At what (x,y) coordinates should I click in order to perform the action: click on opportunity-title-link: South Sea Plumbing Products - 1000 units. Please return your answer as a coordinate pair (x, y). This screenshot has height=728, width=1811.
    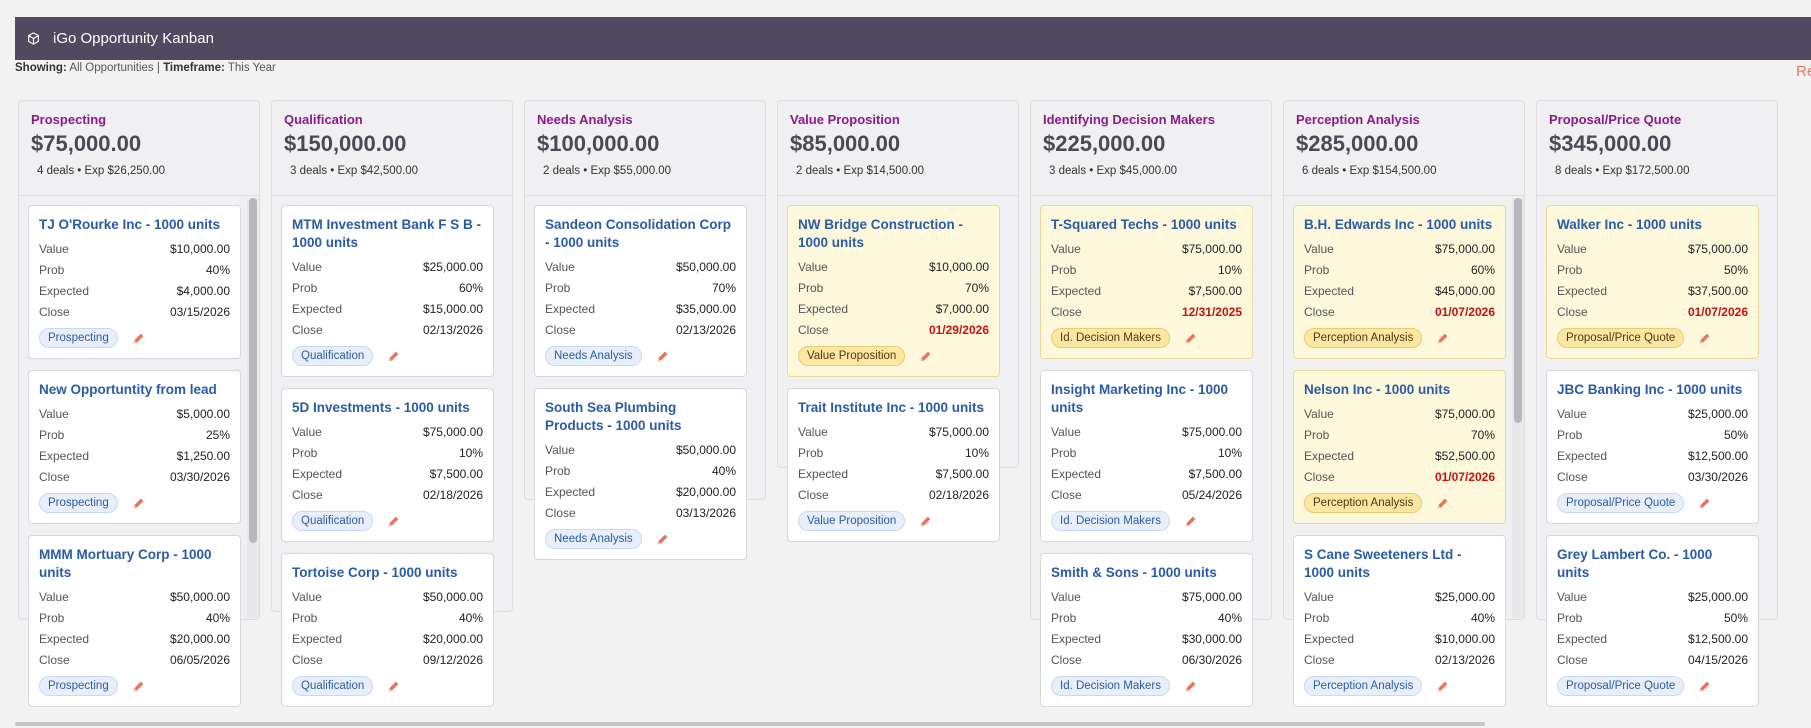
    Looking at the image, I should click on (613, 416).